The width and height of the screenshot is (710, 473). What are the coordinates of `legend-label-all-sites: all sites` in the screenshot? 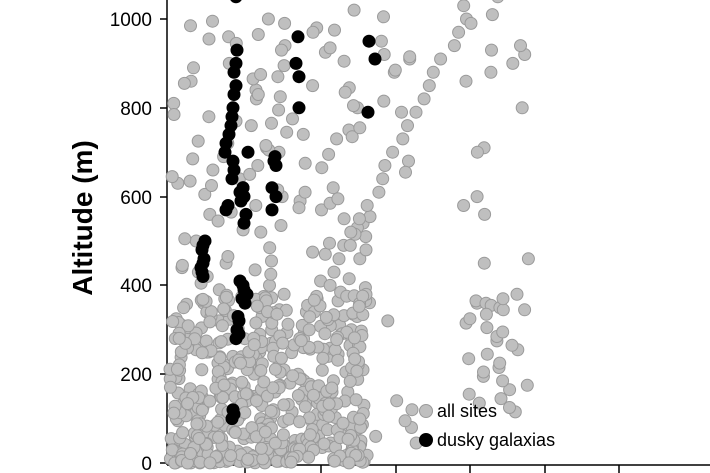 It's located at (467, 411).